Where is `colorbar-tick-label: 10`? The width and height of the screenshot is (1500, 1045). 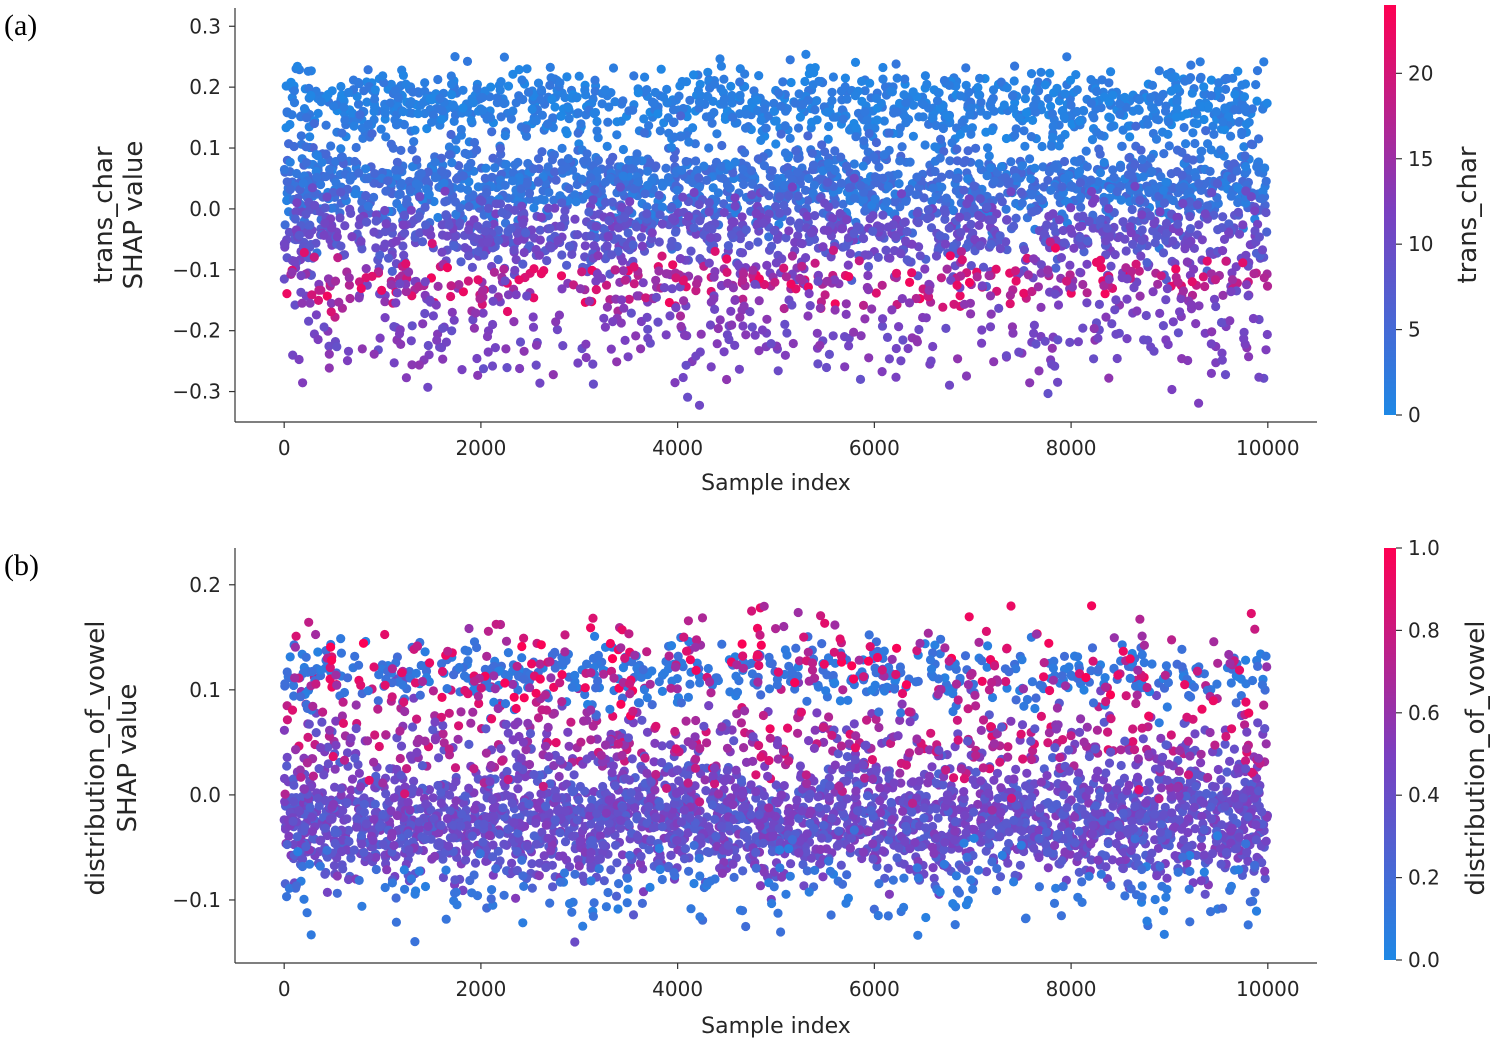 colorbar-tick-label: 10 is located at coordinates (1420, 244).